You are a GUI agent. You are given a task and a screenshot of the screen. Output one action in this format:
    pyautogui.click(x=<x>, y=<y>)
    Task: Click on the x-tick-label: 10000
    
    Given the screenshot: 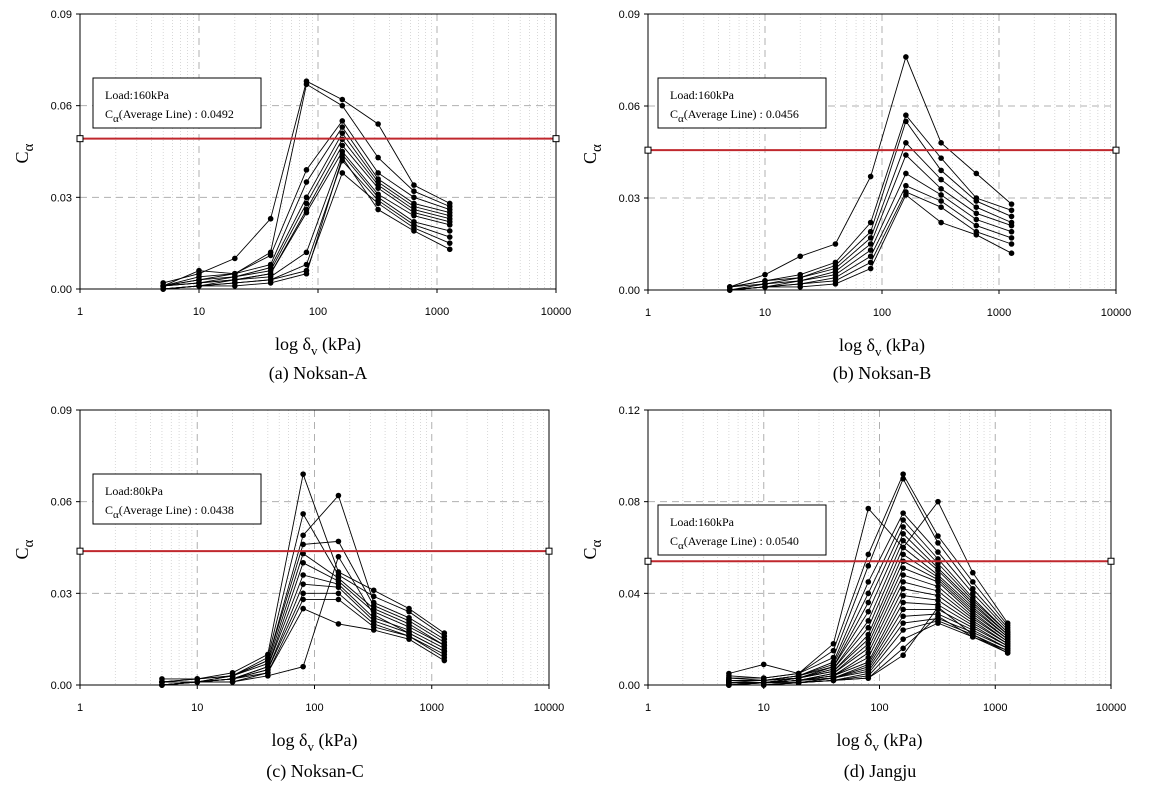 What is the action you would take?
    pyautogui.click(x=556, y=312)
    